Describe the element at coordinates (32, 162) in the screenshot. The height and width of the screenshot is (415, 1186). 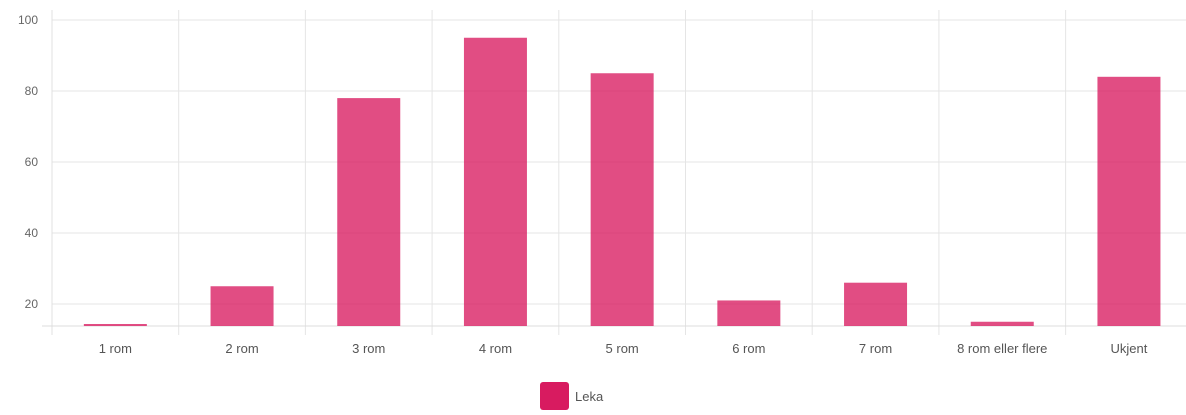
I see `y-tick-label: 60` at that location.